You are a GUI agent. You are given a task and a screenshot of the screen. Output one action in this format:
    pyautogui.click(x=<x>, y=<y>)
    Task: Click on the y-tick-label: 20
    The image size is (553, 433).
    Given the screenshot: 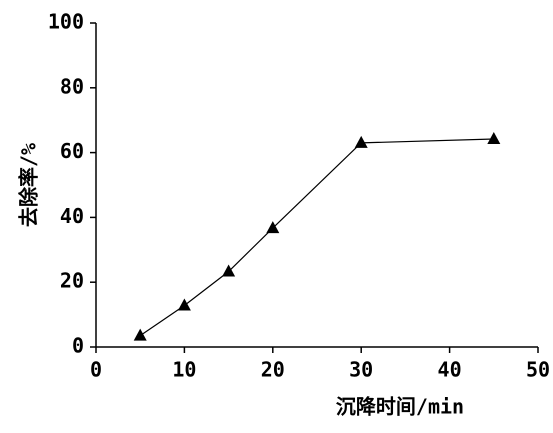 What is the action you would take?
    pyautogui.click(x=72, y=281)
    